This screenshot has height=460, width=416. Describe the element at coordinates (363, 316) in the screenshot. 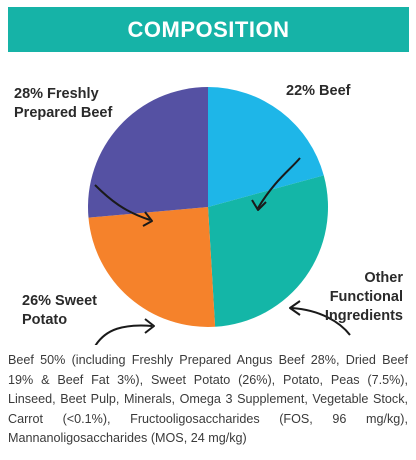

I see `label-other-line3: Ingredients` at that location.